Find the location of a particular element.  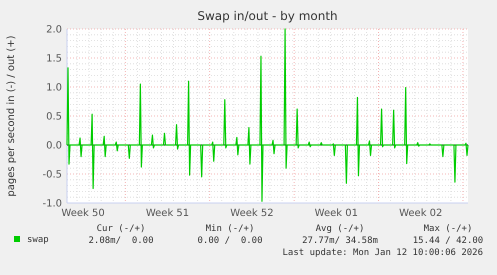

y-tick-label: 2.0 is located at coordinates (54, 30).